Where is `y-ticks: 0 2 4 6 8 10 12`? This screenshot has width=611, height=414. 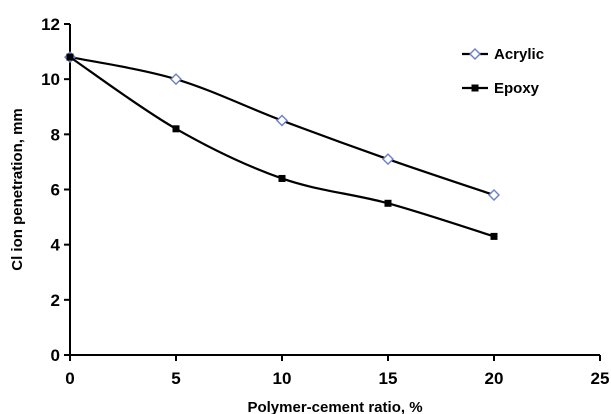
y-ticks: 0 2 4 6 8 10 12 is located at coordinates (55, 190).